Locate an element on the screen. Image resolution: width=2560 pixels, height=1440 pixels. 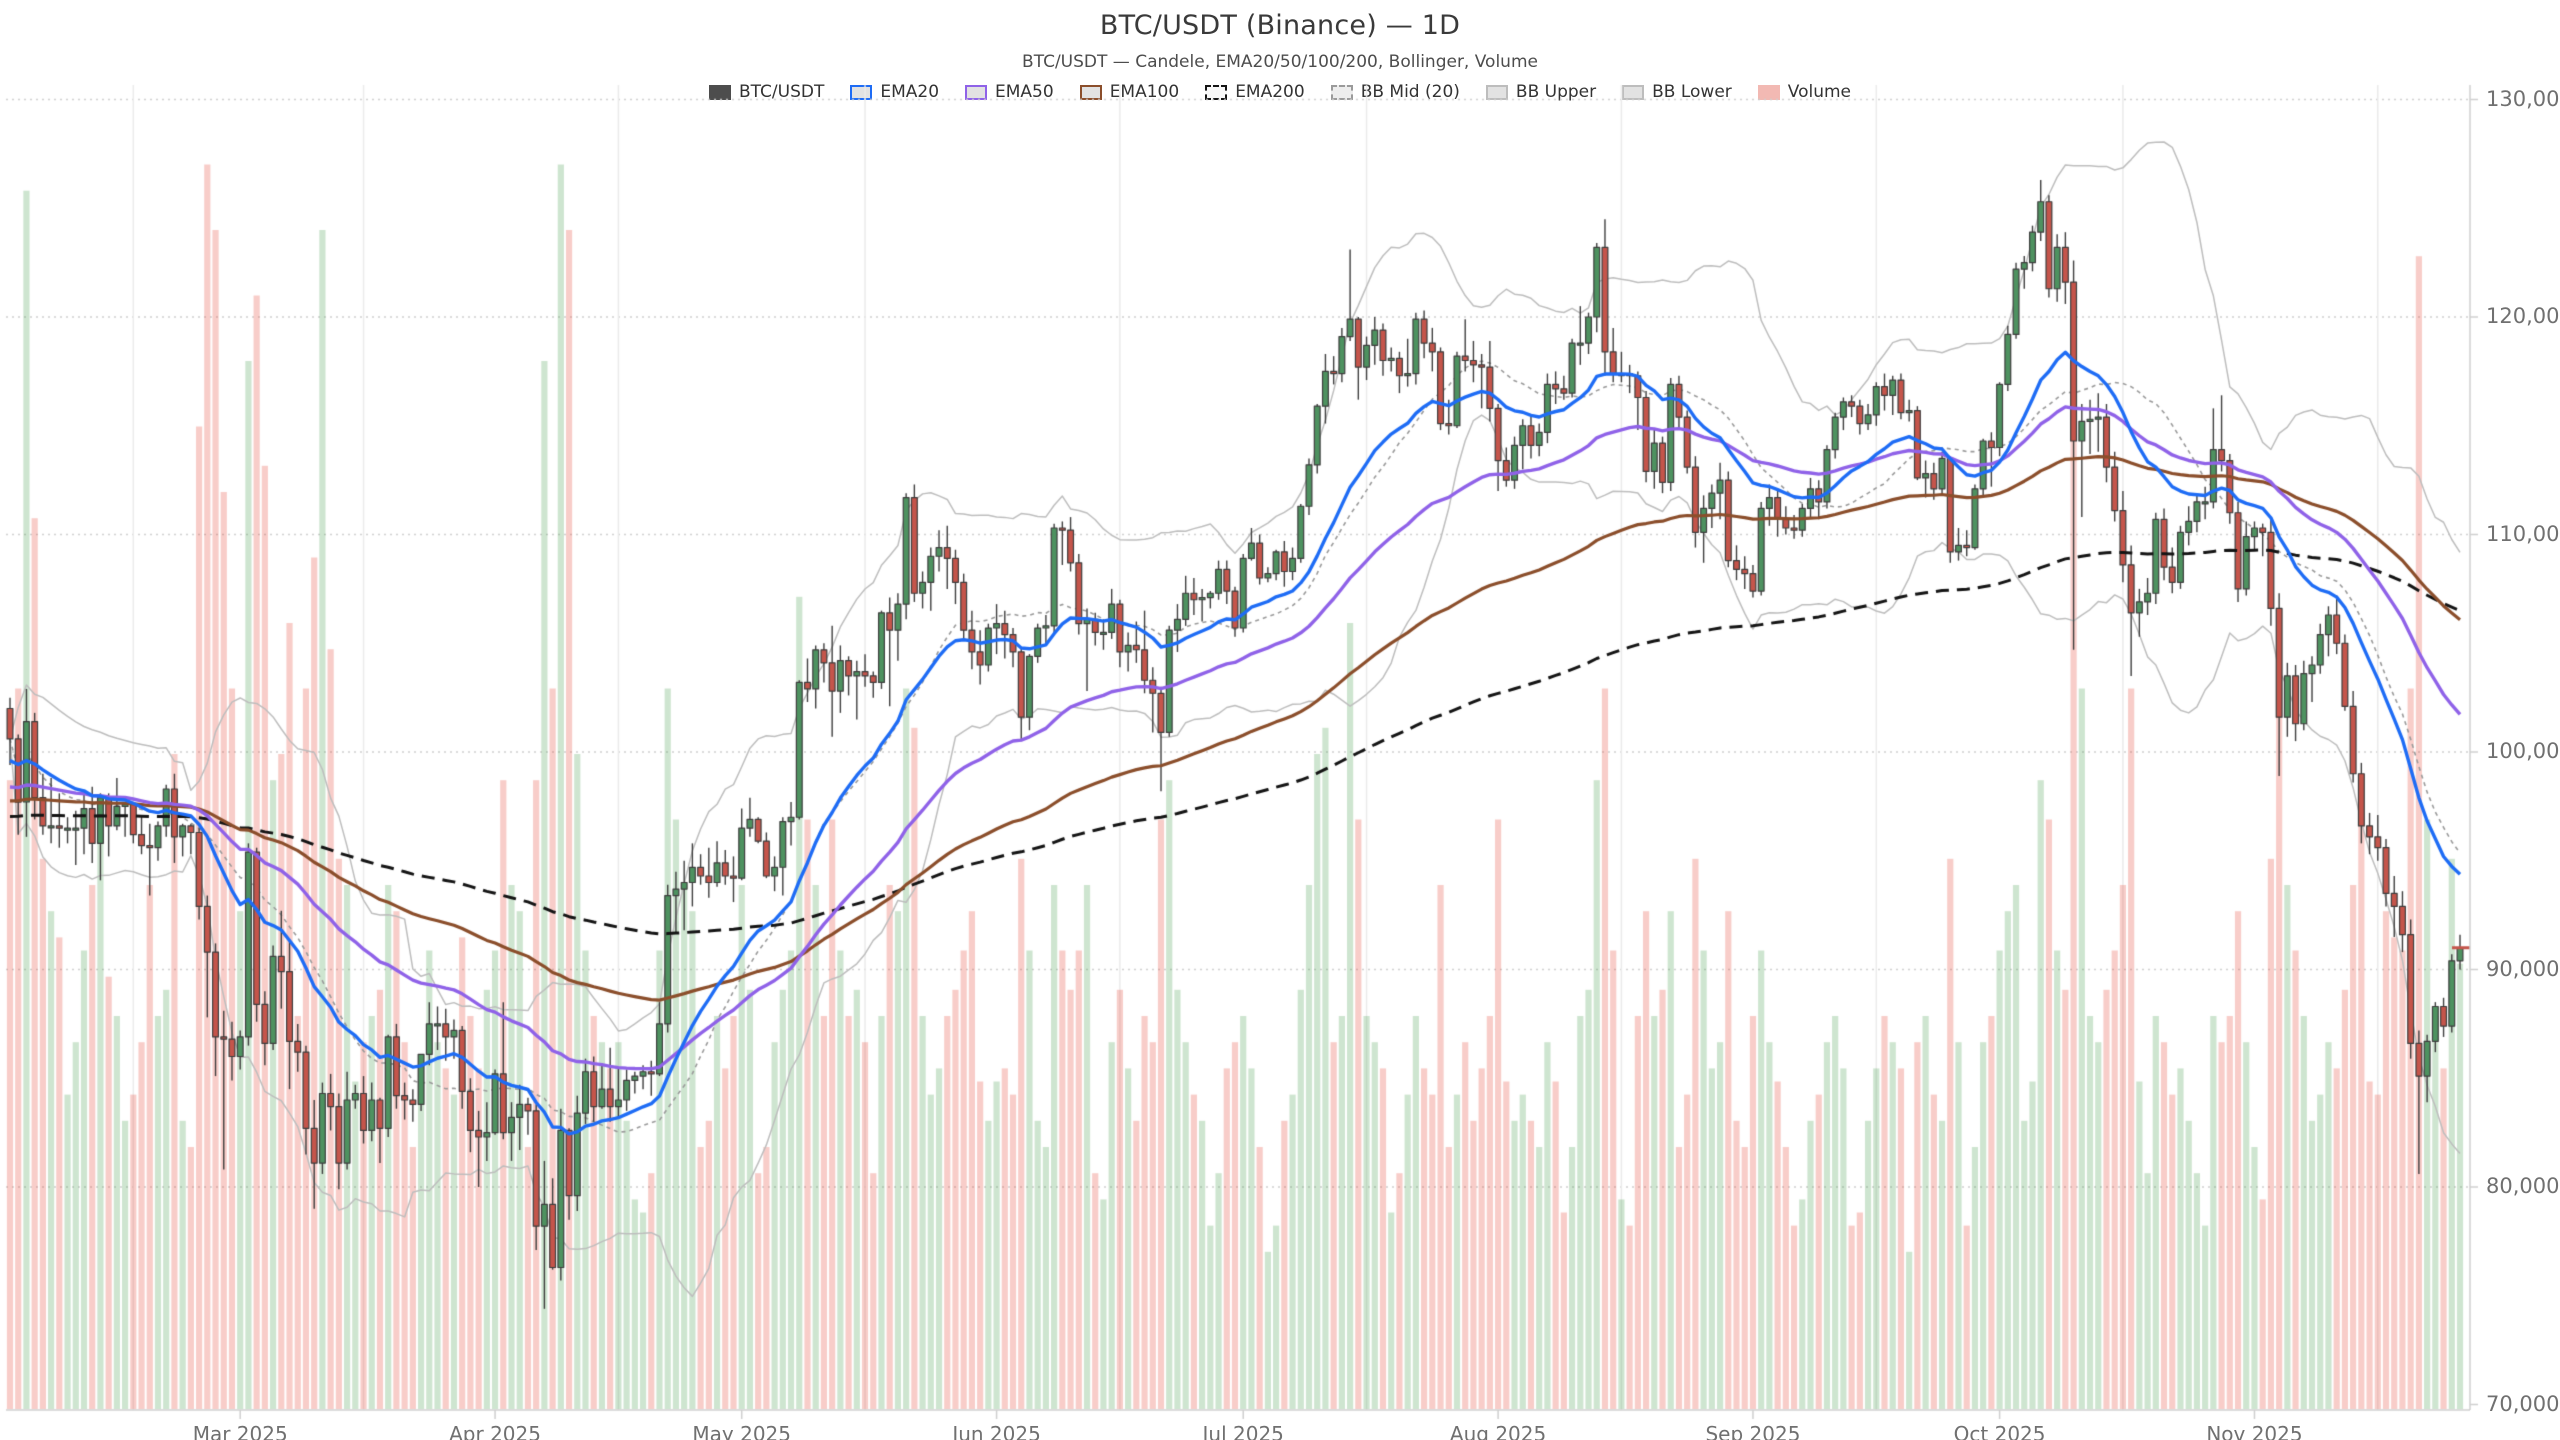
x-axis-label: May 2025 is located at coordinates (741, 1431).